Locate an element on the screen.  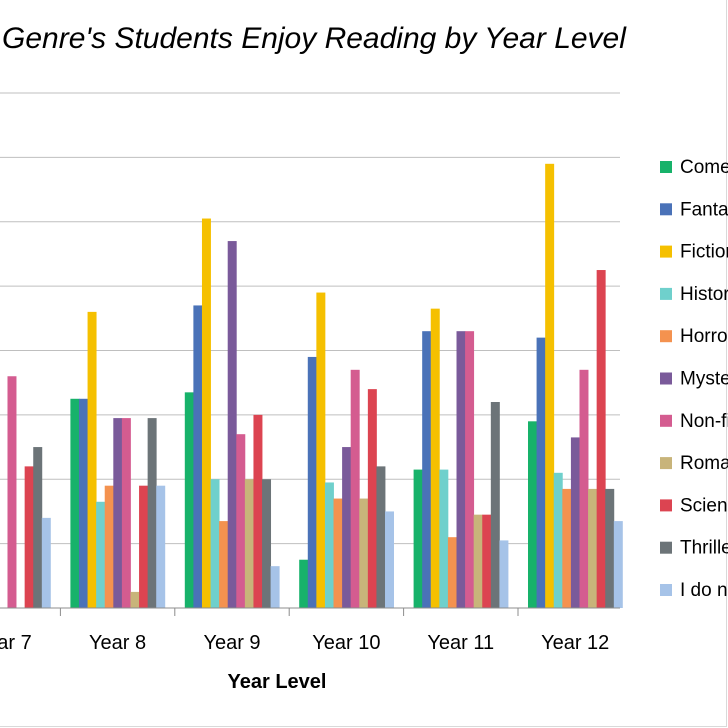
x-tick-label: Year 8 is located at coordinates (117, 643).